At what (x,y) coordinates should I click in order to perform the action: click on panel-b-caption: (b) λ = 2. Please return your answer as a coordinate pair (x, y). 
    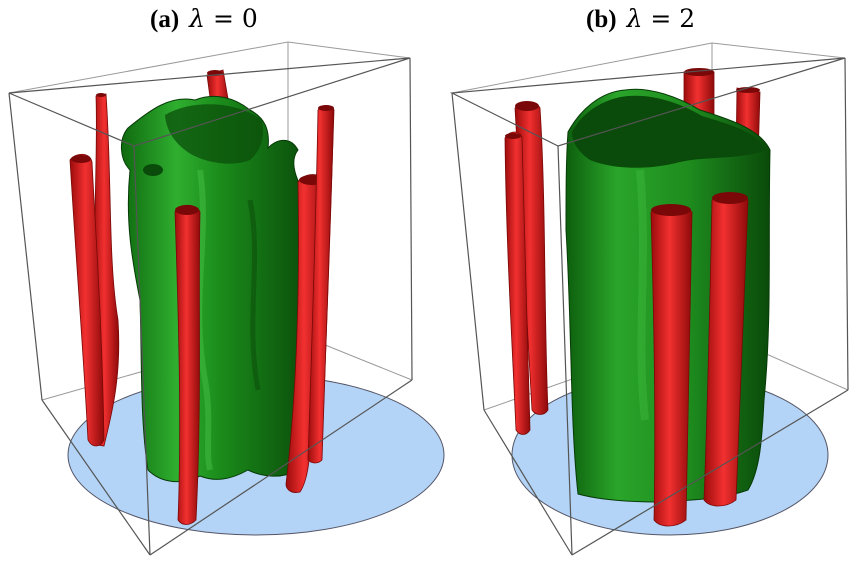
    Looking at the image, I should click on (640, 19).